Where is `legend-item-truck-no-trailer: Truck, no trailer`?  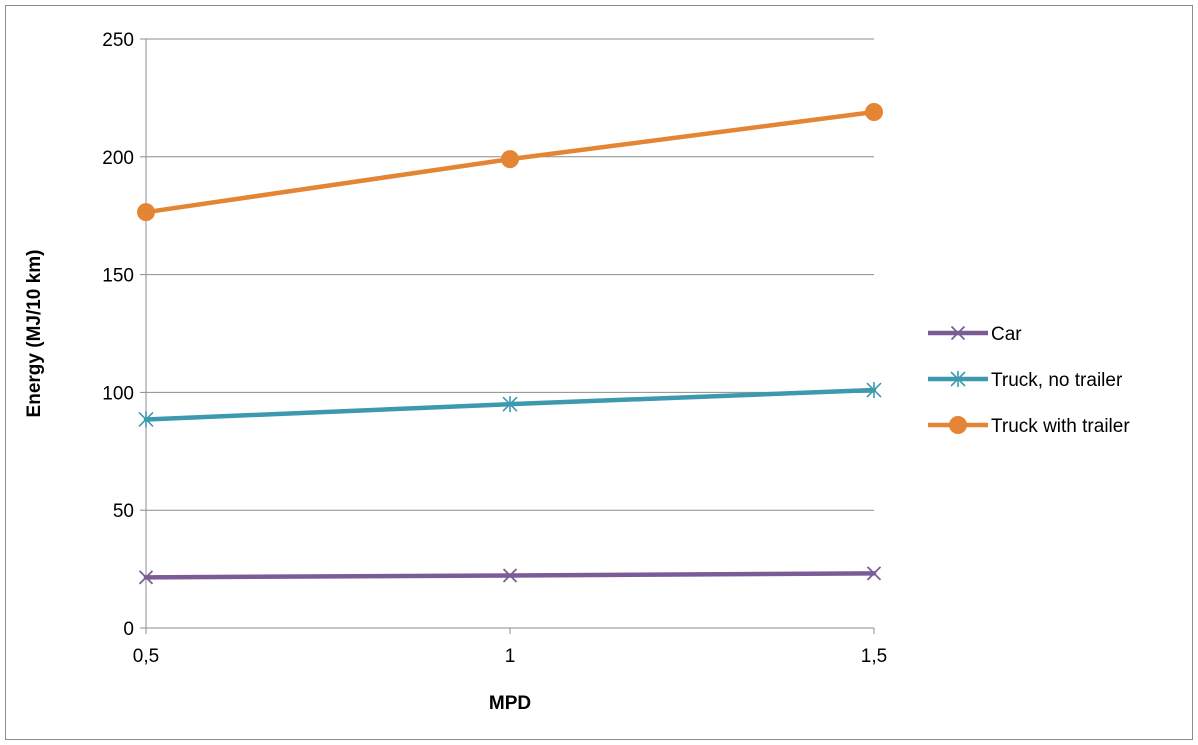
legend-item-truck-no-trailer: Truck, no trailer is located at coordinates (1025, 380).